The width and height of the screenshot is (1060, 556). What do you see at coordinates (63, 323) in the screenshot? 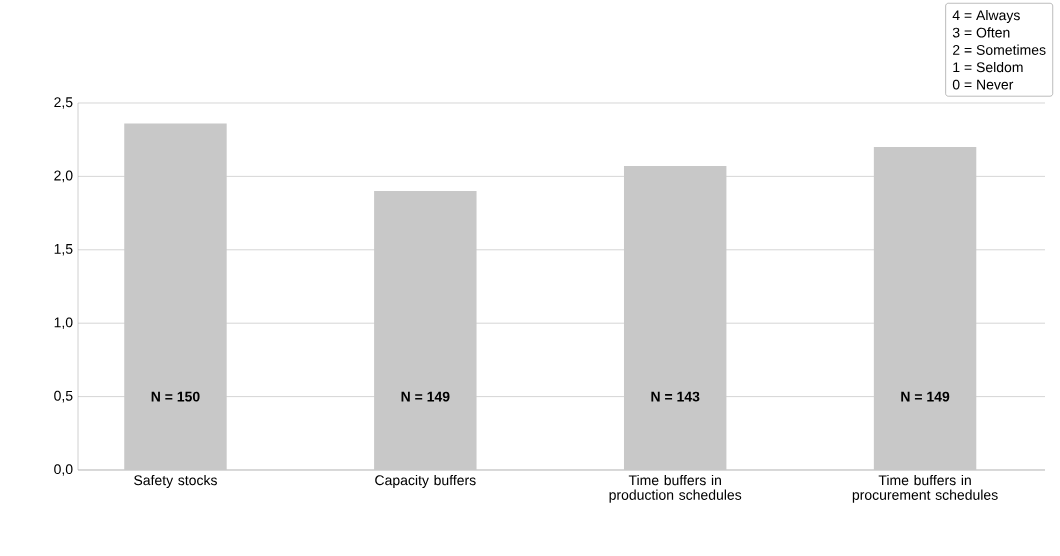
I see `y-tick-label: 1,0` at bounding box center [63, 323].